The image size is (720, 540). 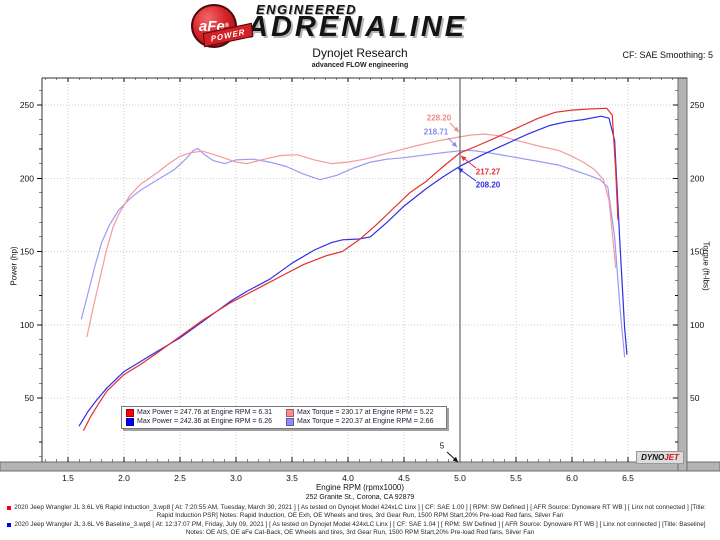 I want to click on legend-label: Max Power = 242.36 at Engine RPM = 6.26, so click(x=205, y=421).